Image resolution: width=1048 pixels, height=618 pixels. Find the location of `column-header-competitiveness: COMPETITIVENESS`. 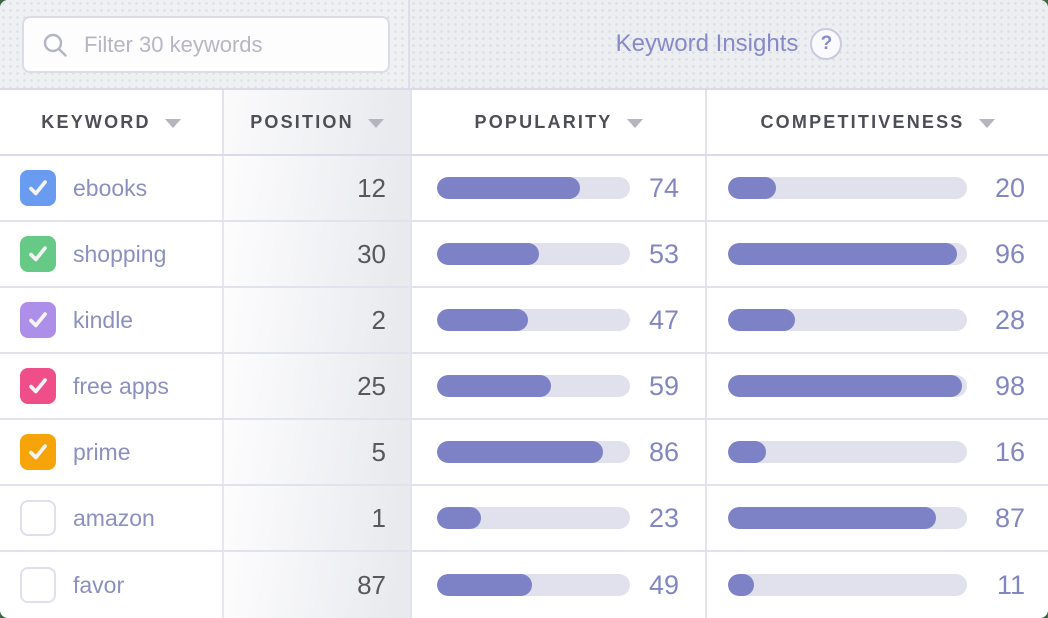

column-header-competitiveness: COMPETITIVENESS is located at coordinates (876, 122).